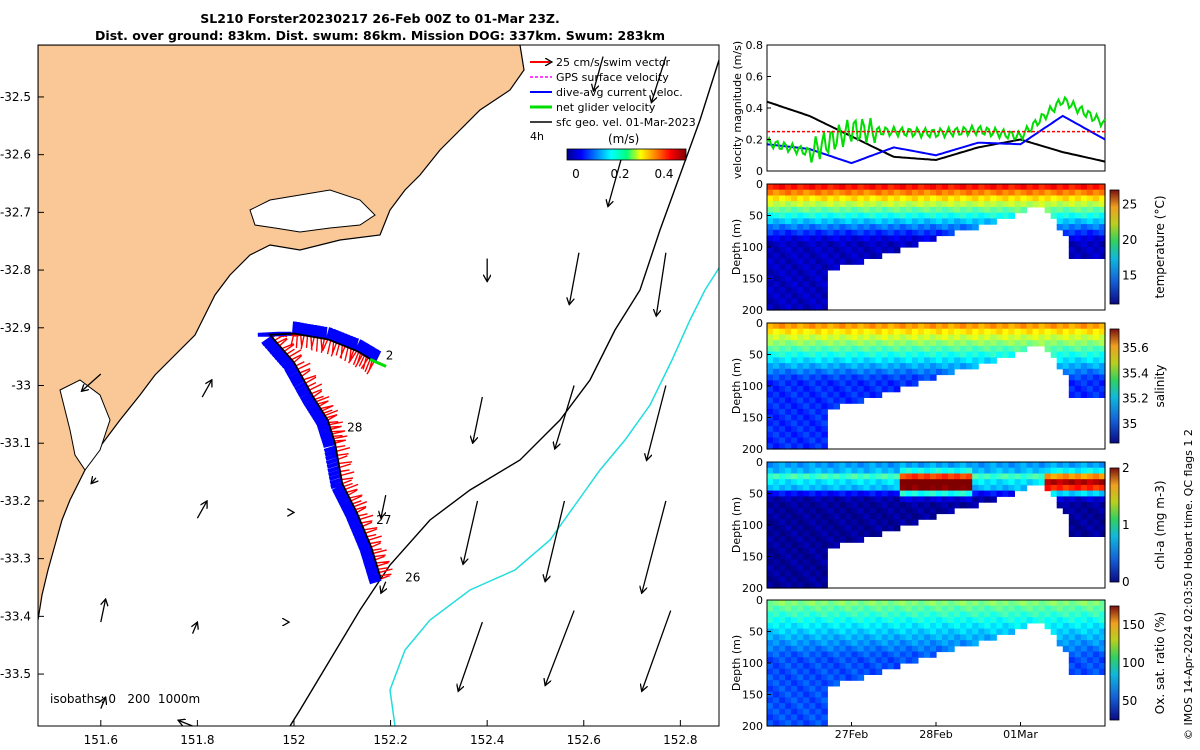 This screenshot has width=1200, height=750. I want to click on colorbar-unit: (m/s), so click(623, 139).